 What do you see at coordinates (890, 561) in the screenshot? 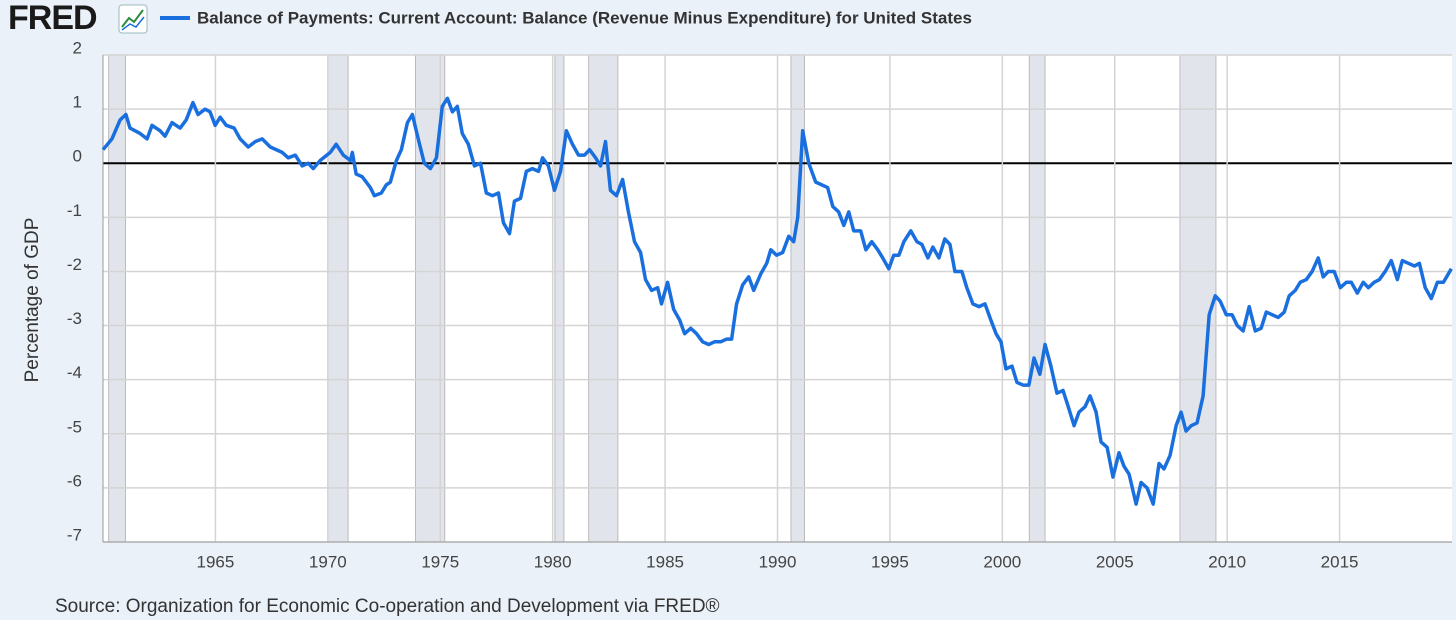
I see `x-tick-label: 1995` at bounding box center [890, 561].